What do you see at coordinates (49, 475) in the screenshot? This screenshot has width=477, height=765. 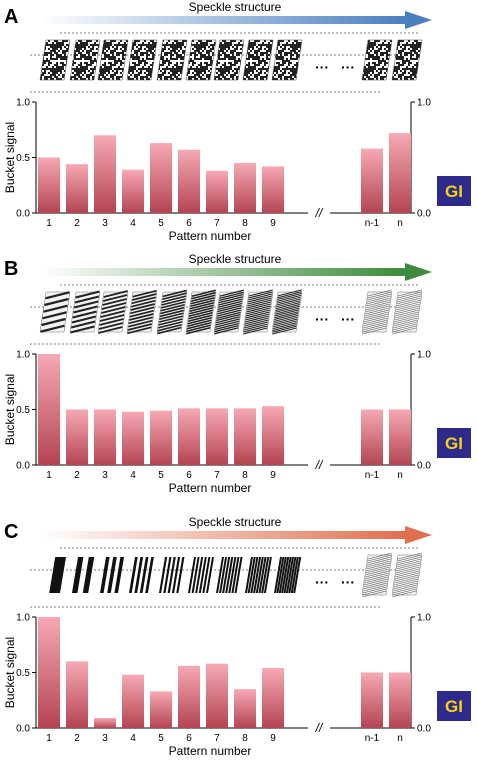 I see `x-tick-label: 1` at bounding box center [49, 475].